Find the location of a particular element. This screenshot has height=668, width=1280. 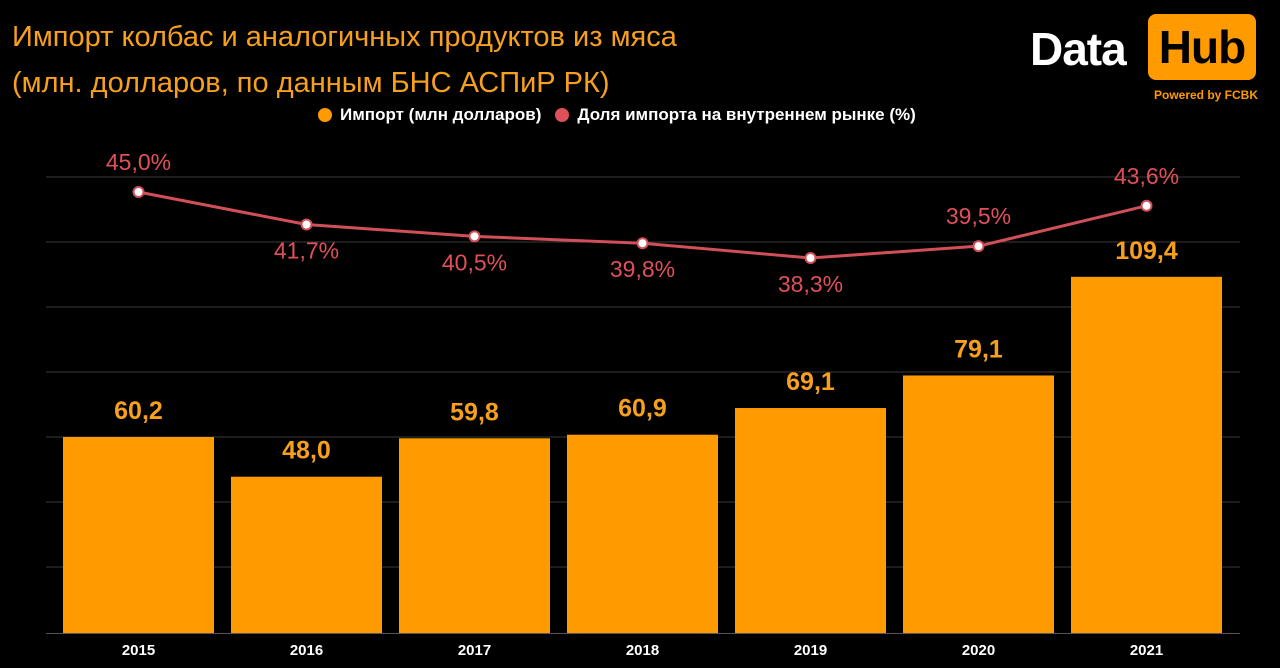

legend-item-share: Доля импорта на внутреннем рынке (%) is located at coordinates (735, 115).